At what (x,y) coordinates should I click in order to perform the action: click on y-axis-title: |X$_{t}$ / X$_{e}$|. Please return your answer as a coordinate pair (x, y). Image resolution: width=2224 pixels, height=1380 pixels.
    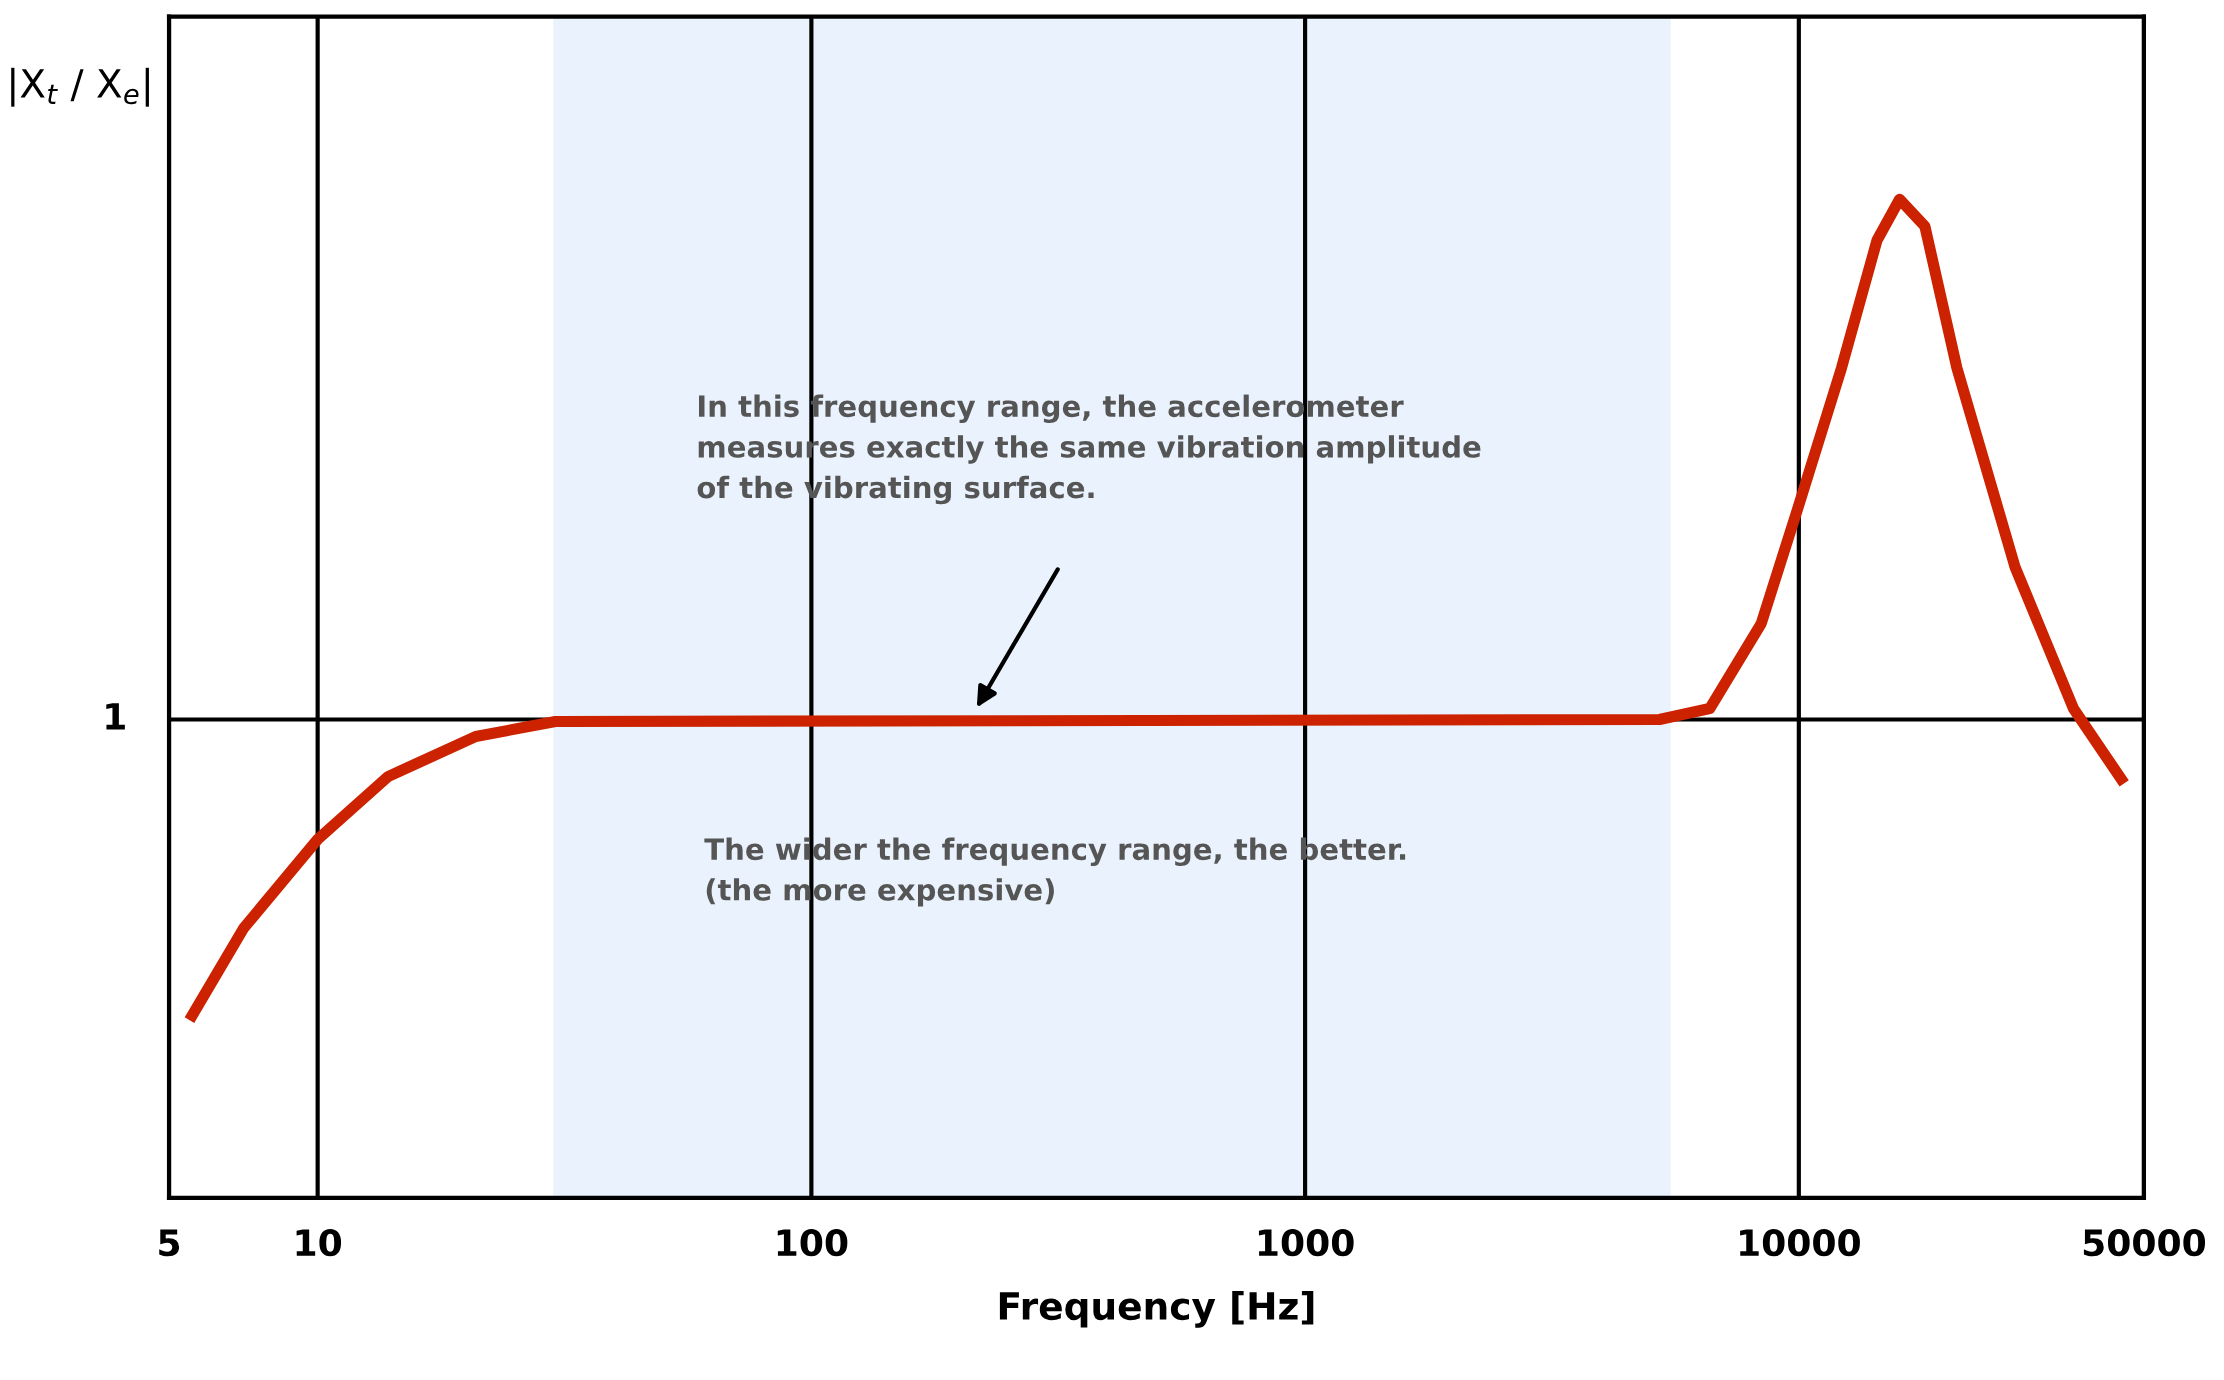
    Looking at the image, I should click on (80, 87).